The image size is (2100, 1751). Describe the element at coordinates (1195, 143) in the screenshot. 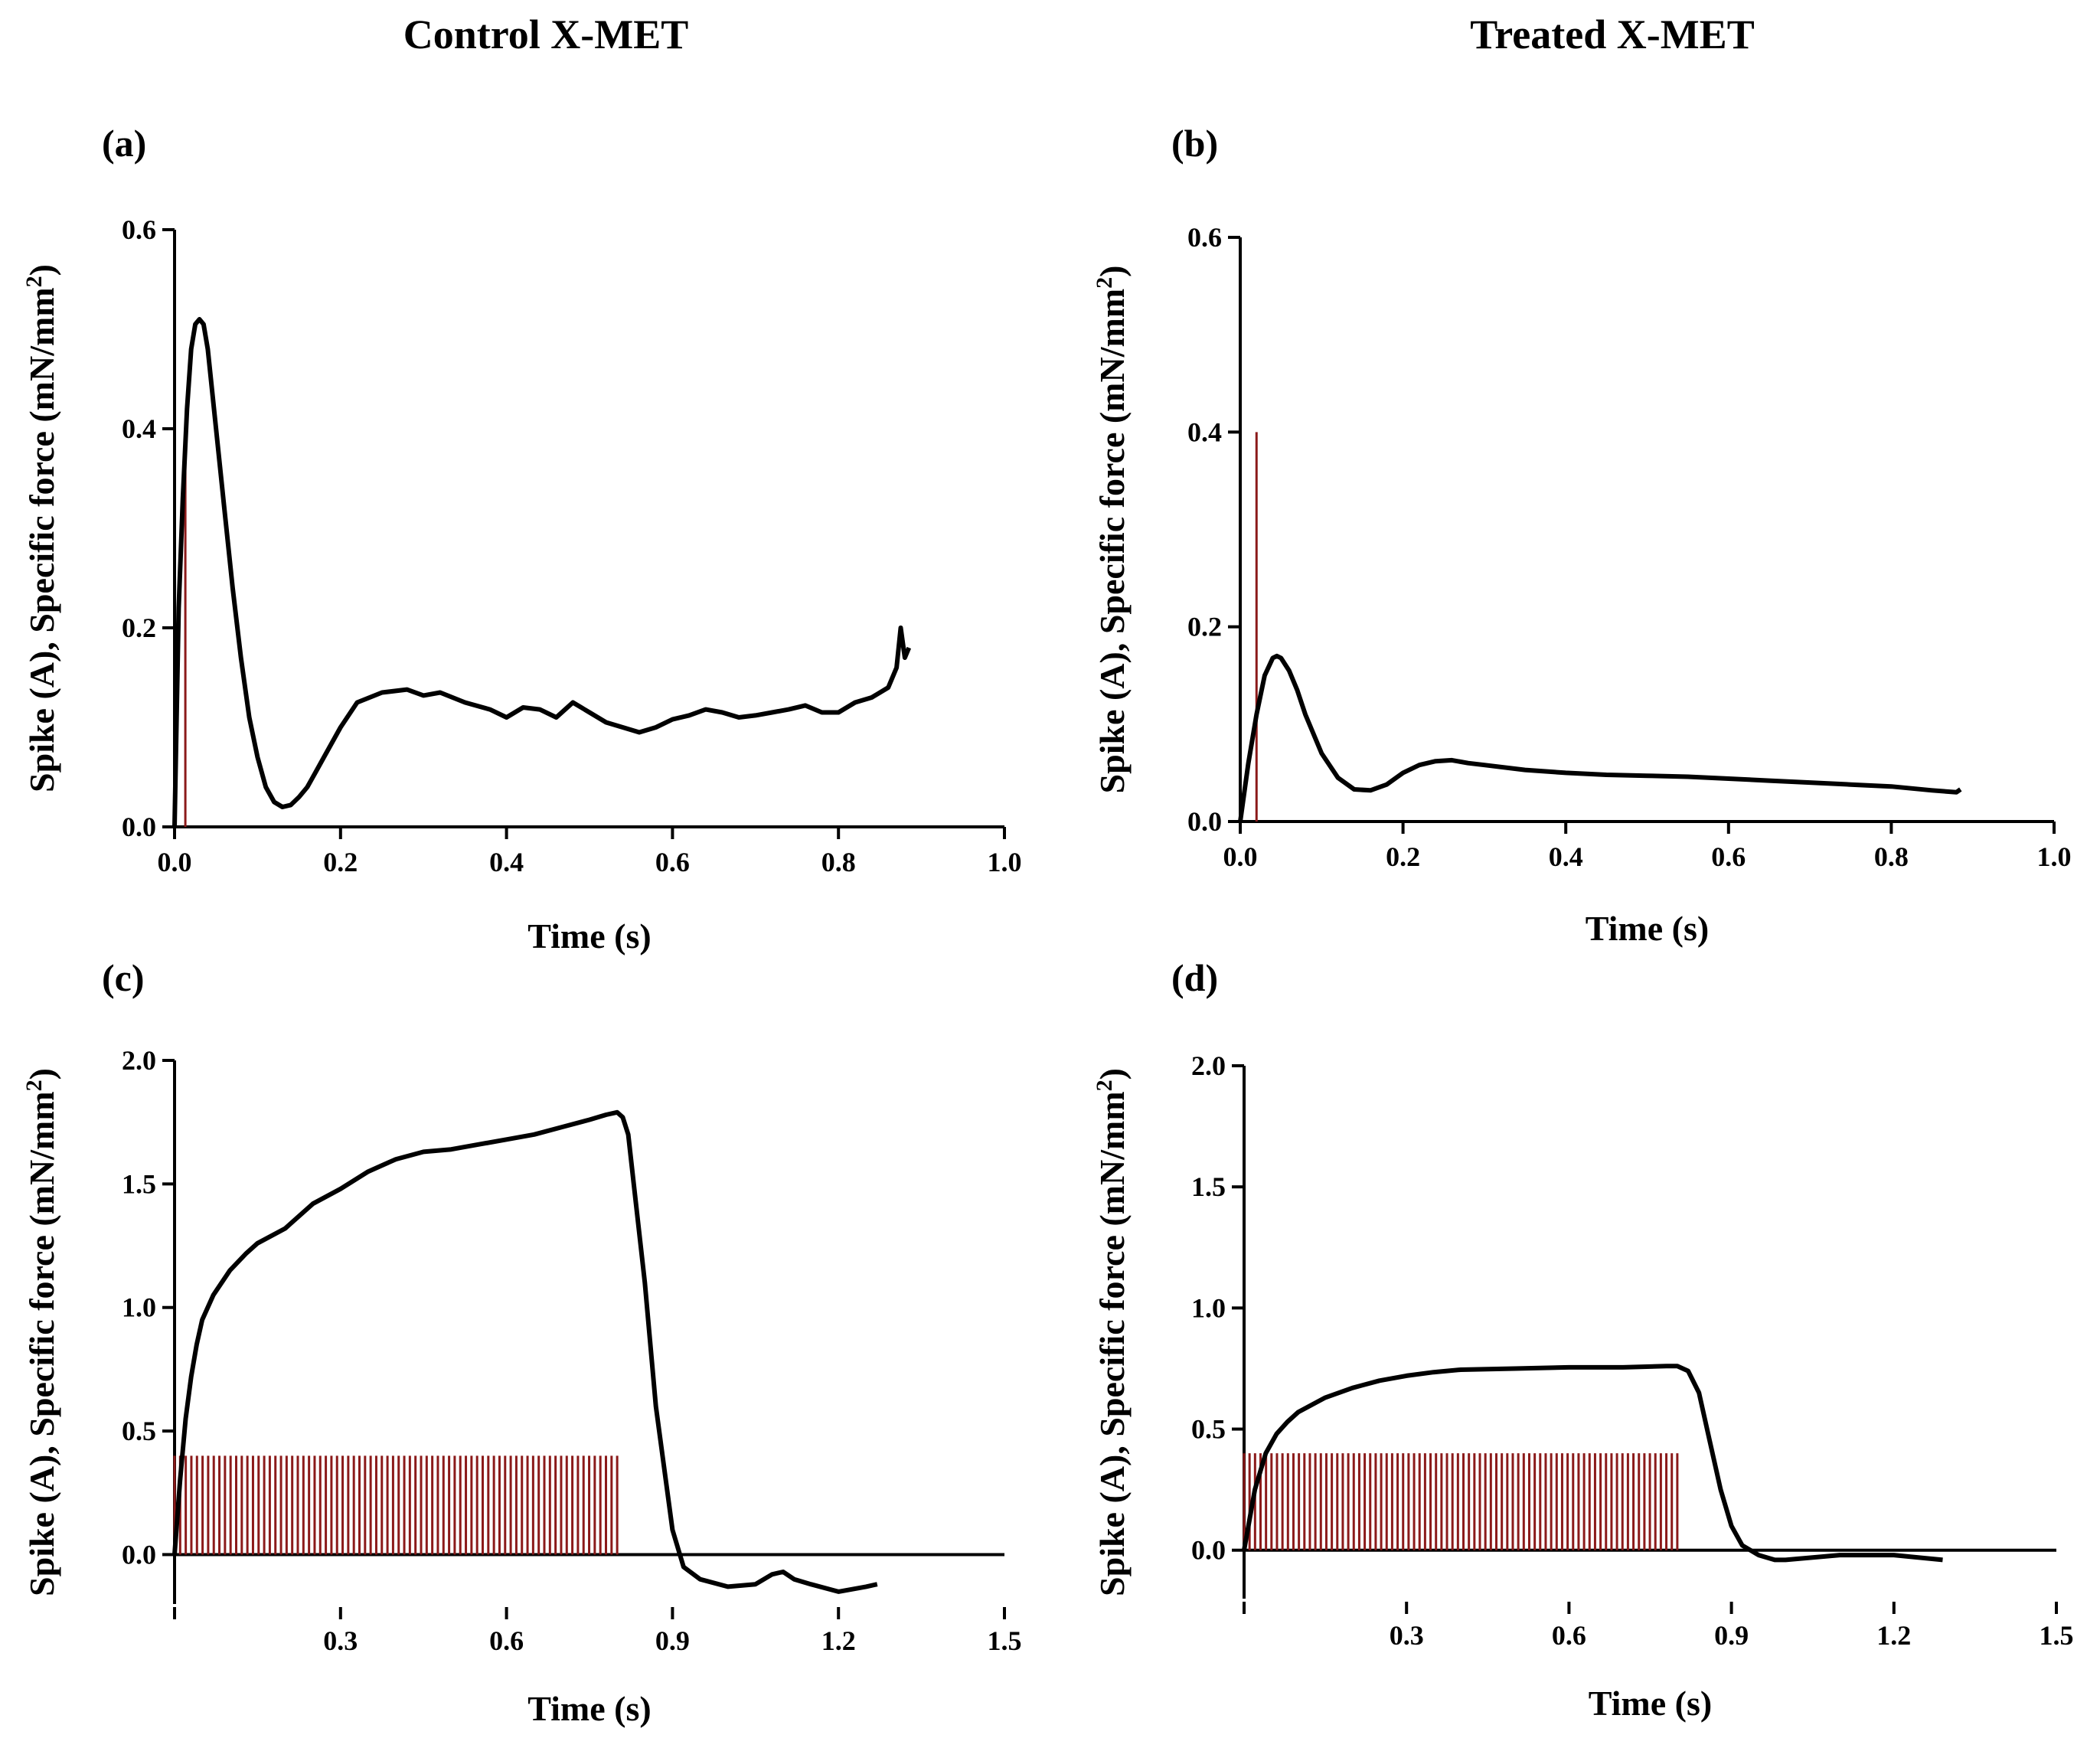

I see `panel-label-b: (b)` at that location.